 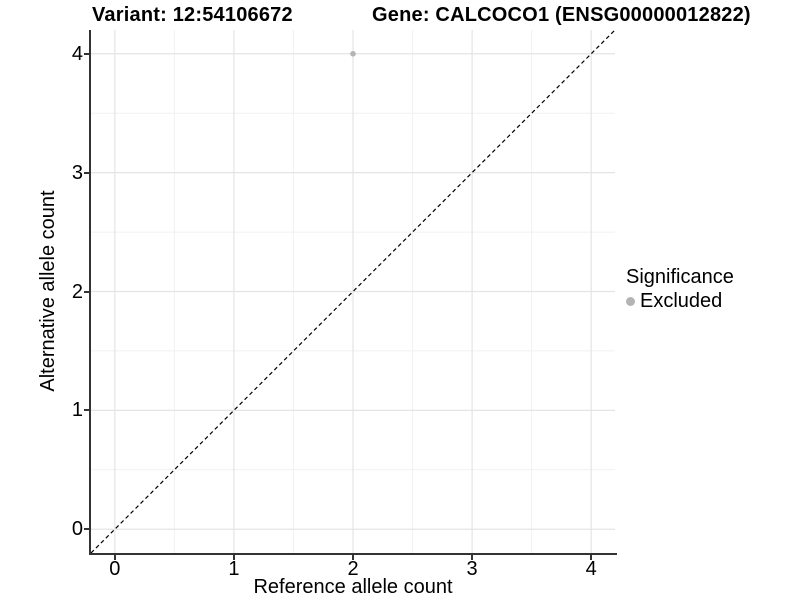 What do you see at coordinates (680, 277) in the screenshot?
I see `legend-title: Significance` at bounding box center [680, 277].